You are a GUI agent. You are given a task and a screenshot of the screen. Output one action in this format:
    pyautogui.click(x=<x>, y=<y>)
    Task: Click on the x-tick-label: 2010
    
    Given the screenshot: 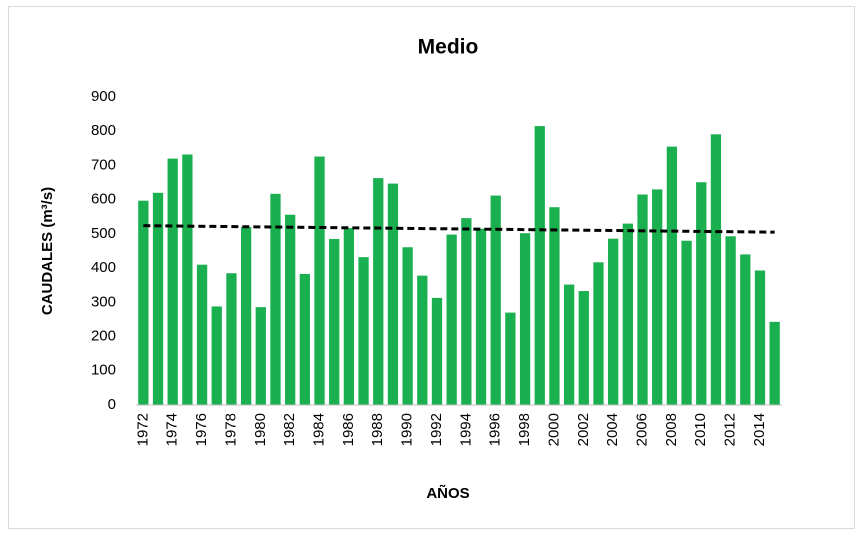 What is the action you would take?
    pyautogui.click(x=700, y=429)
    